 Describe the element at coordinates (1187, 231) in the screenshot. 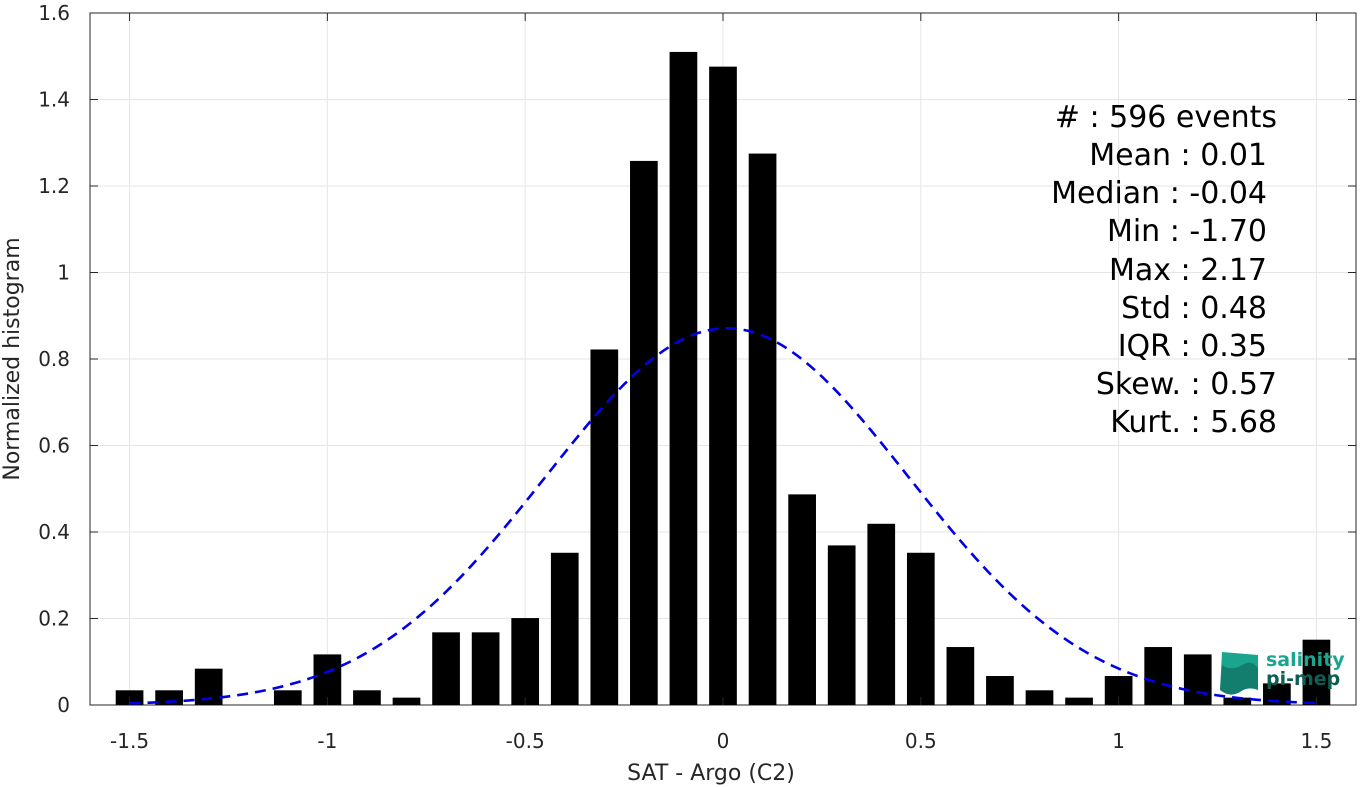

I see `stat-min: Min : -1.70` at that location.